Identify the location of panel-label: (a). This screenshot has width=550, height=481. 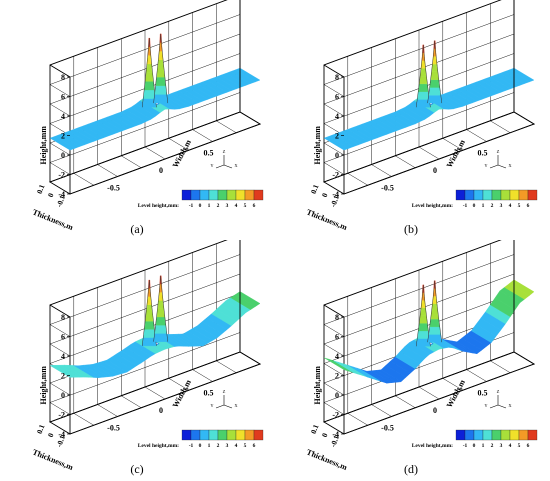
(137, 229).